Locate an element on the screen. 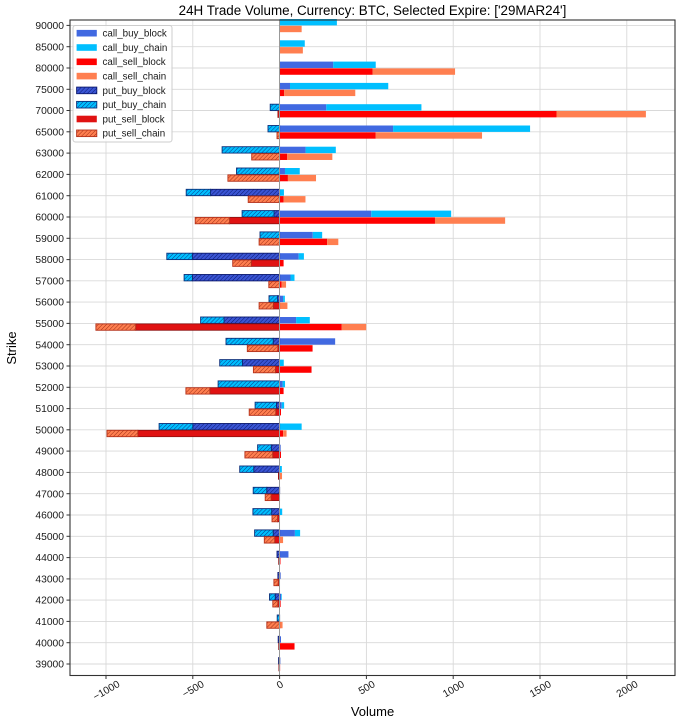 This screenshot has width=694, height=728. svg-text: 44000 is located at coordinates (49, 558).